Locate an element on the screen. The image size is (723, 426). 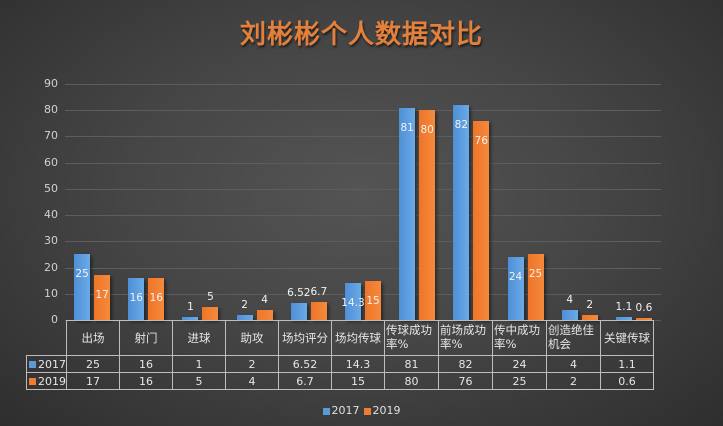
data-label: 81 is located at coordinates (407, 127).